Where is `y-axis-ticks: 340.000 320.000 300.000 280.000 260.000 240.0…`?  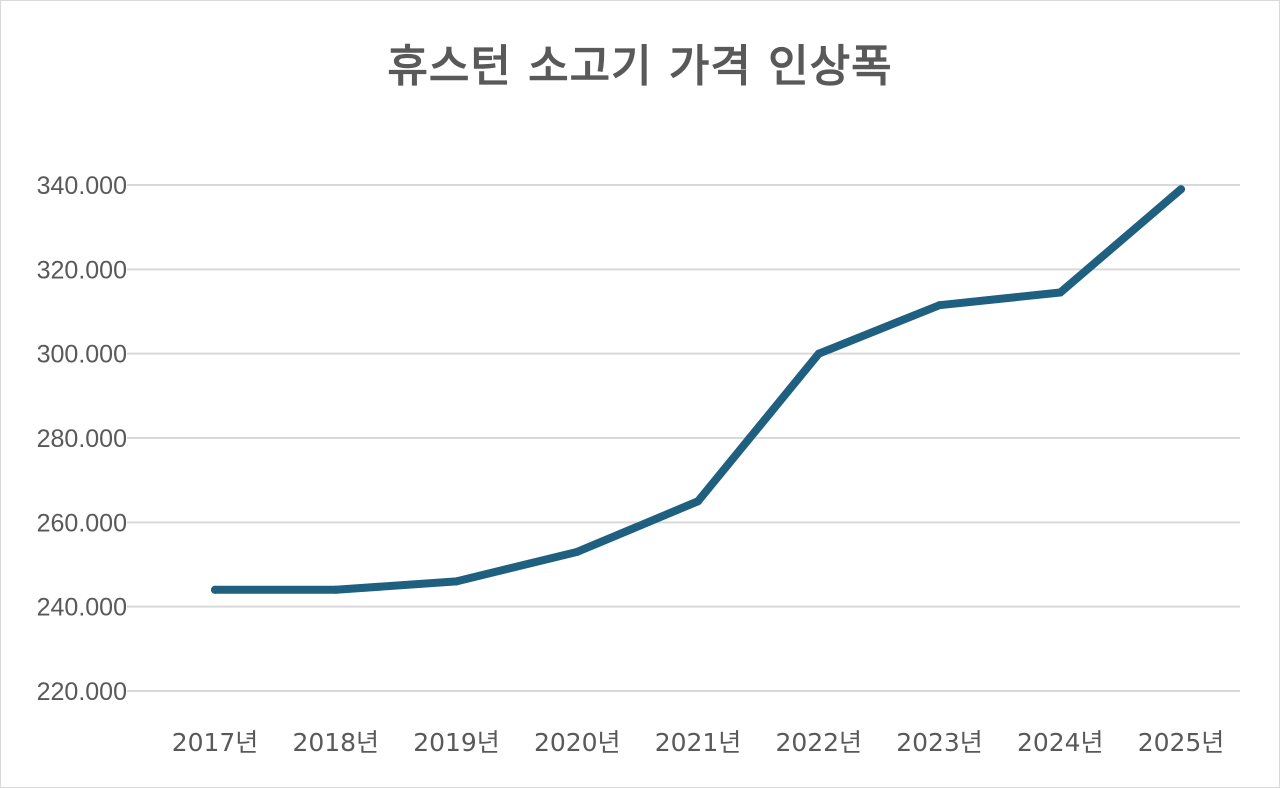 y-axis-ticks: 340.000 320.000 300.000 280.000 260.000 240.0… is located at coordinates (82, 439).